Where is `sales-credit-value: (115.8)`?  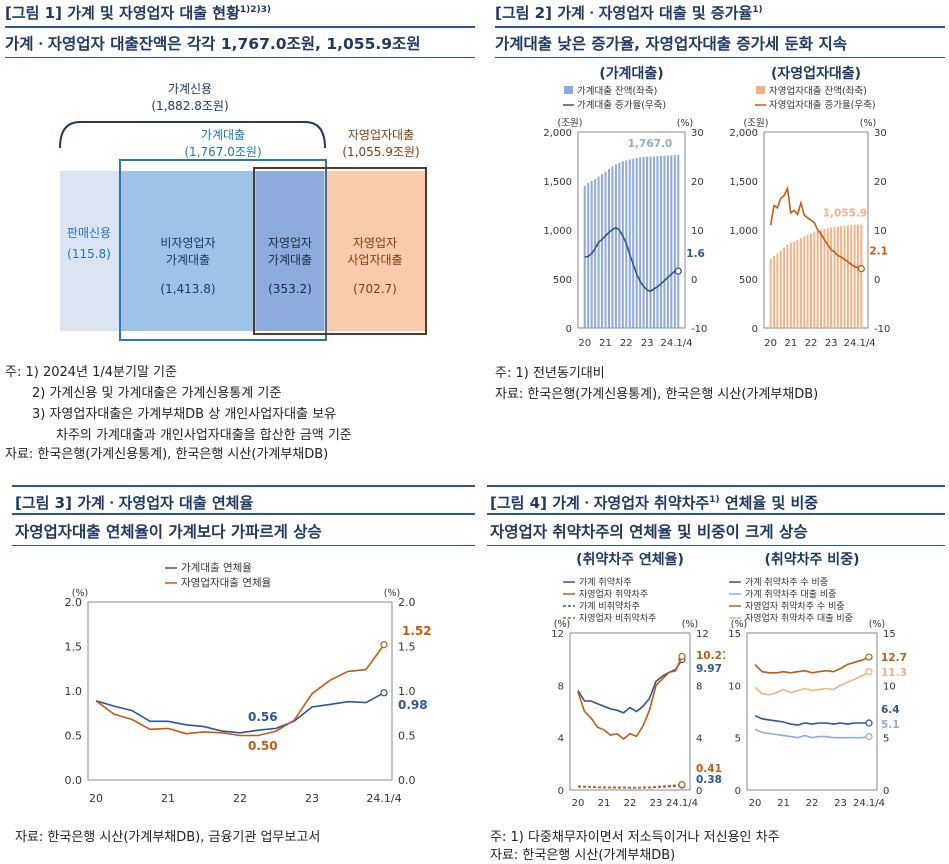 sales-credit-value: (115.8) is located at coordinates (89, 254).